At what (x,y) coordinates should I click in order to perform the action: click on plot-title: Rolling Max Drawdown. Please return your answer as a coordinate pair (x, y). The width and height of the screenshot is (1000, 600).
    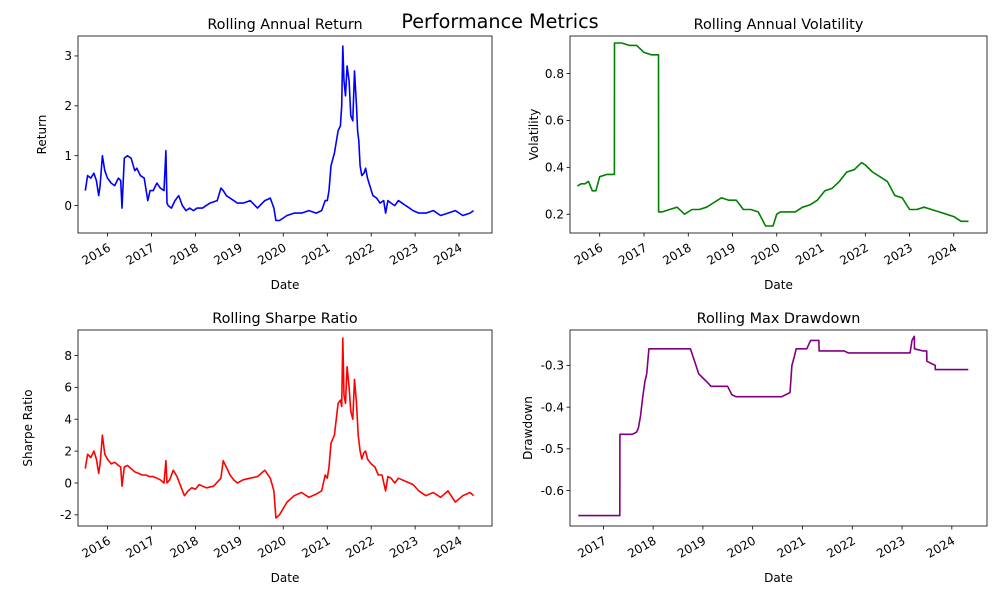
    Looking at the image, I should click on (779, 319).